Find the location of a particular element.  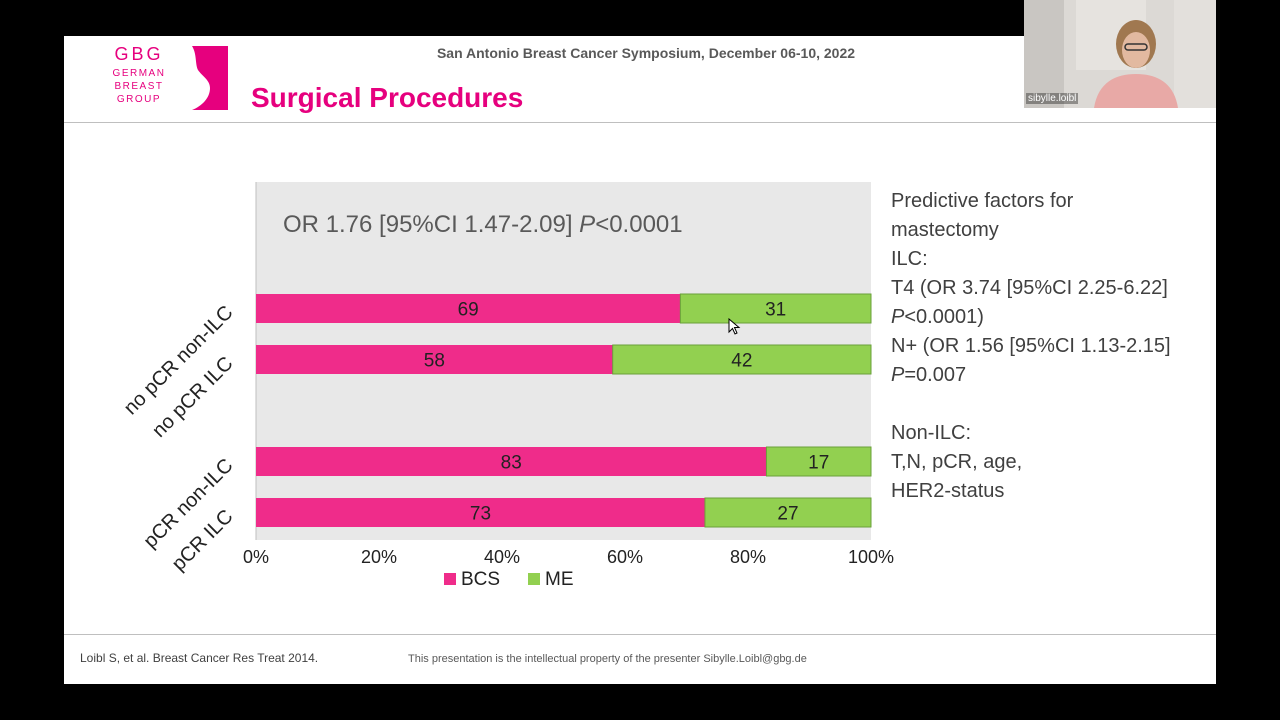

bar-value-label: 17 is located at coordinates (818, 463).